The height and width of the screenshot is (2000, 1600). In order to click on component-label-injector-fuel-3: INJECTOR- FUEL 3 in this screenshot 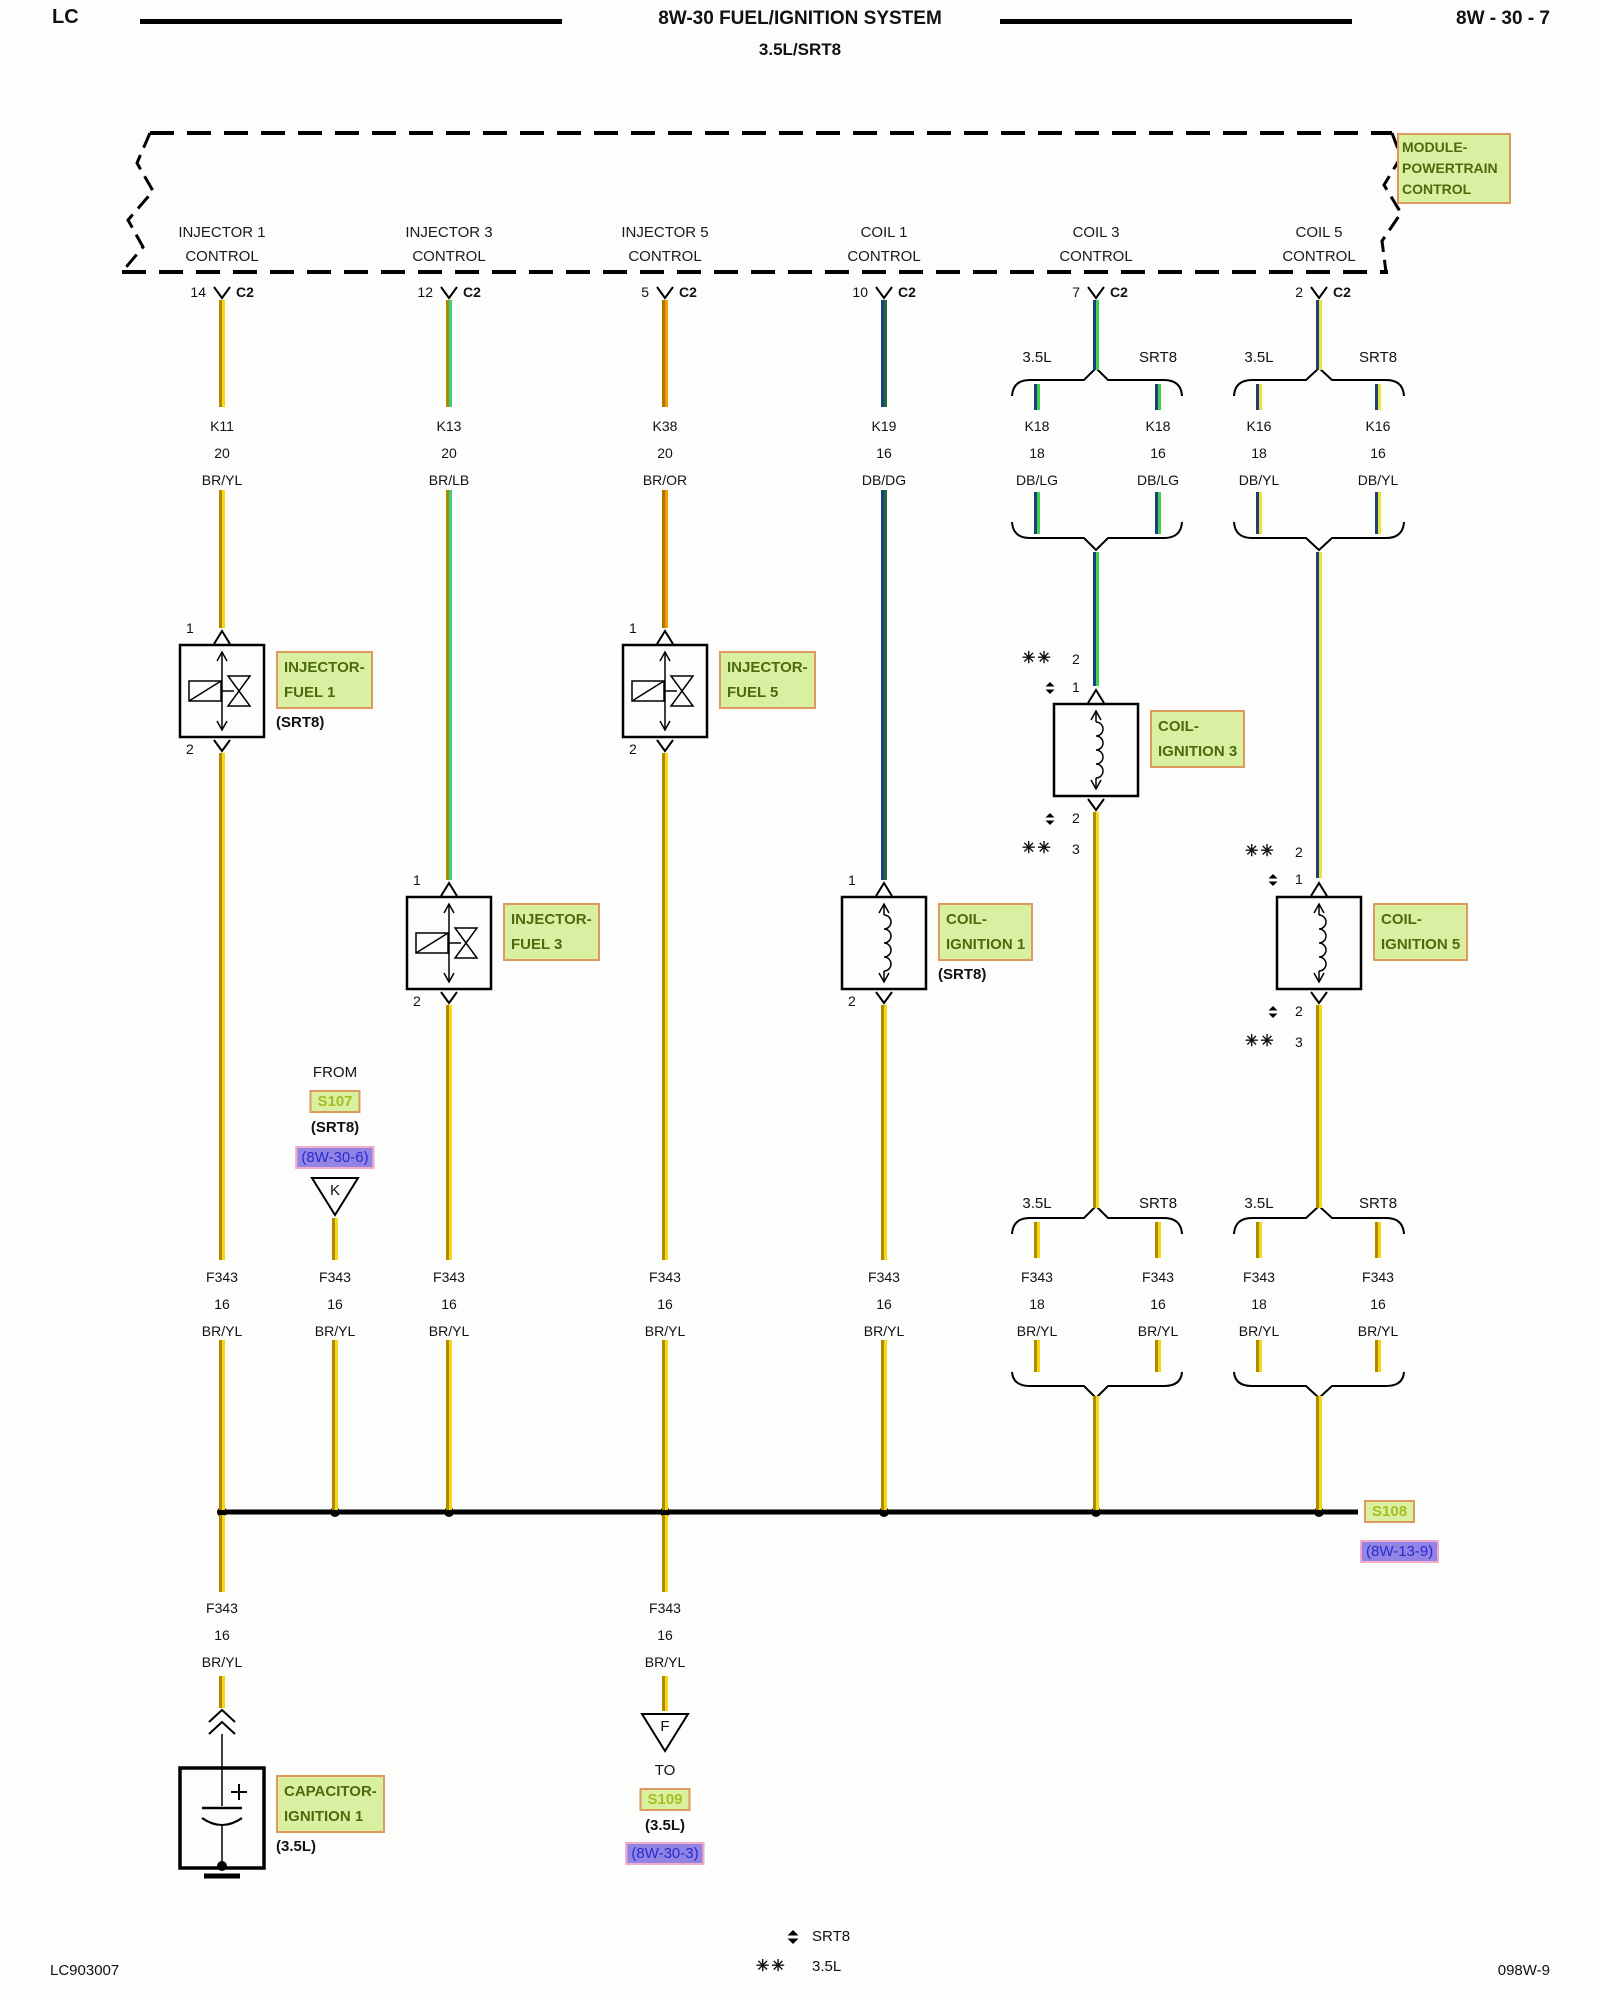, I will do `click(551, 932)`.